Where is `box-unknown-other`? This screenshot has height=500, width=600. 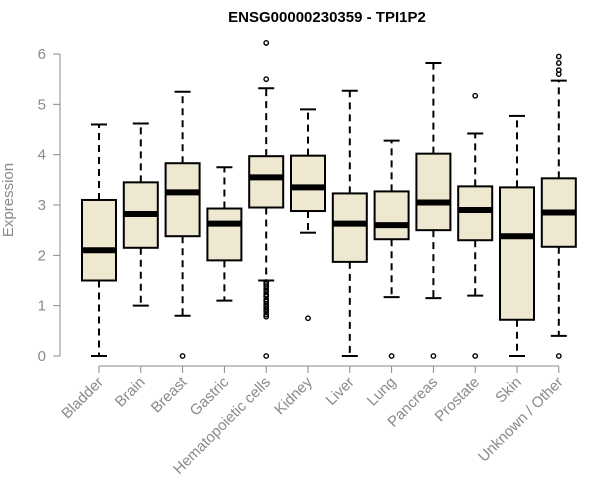 box-unknown-other is located at coordinates (558, 206).